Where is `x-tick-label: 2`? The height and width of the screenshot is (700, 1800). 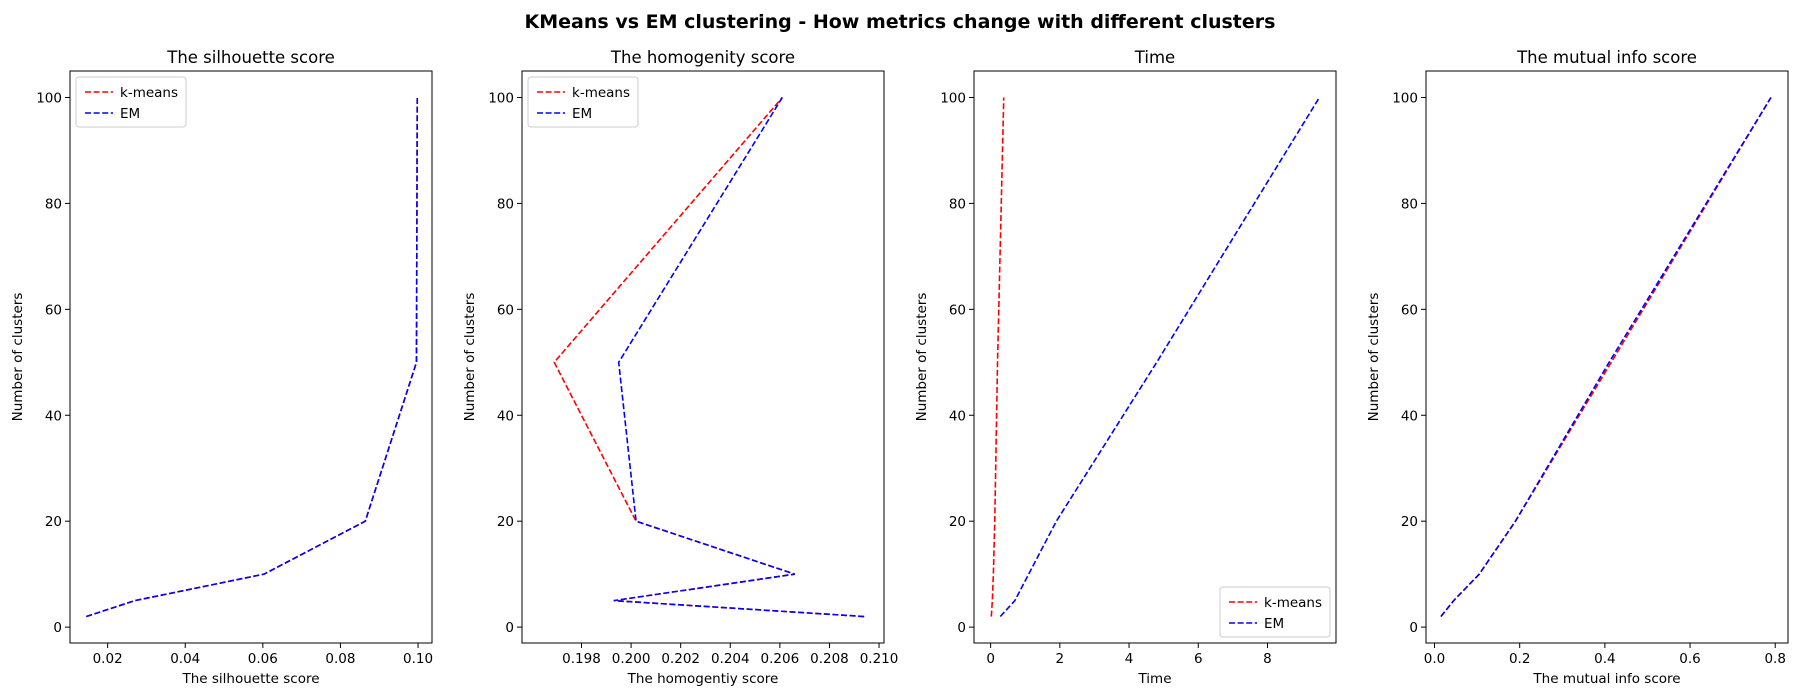
x-tick-label: 2 is located at coordinates (1060, 659).